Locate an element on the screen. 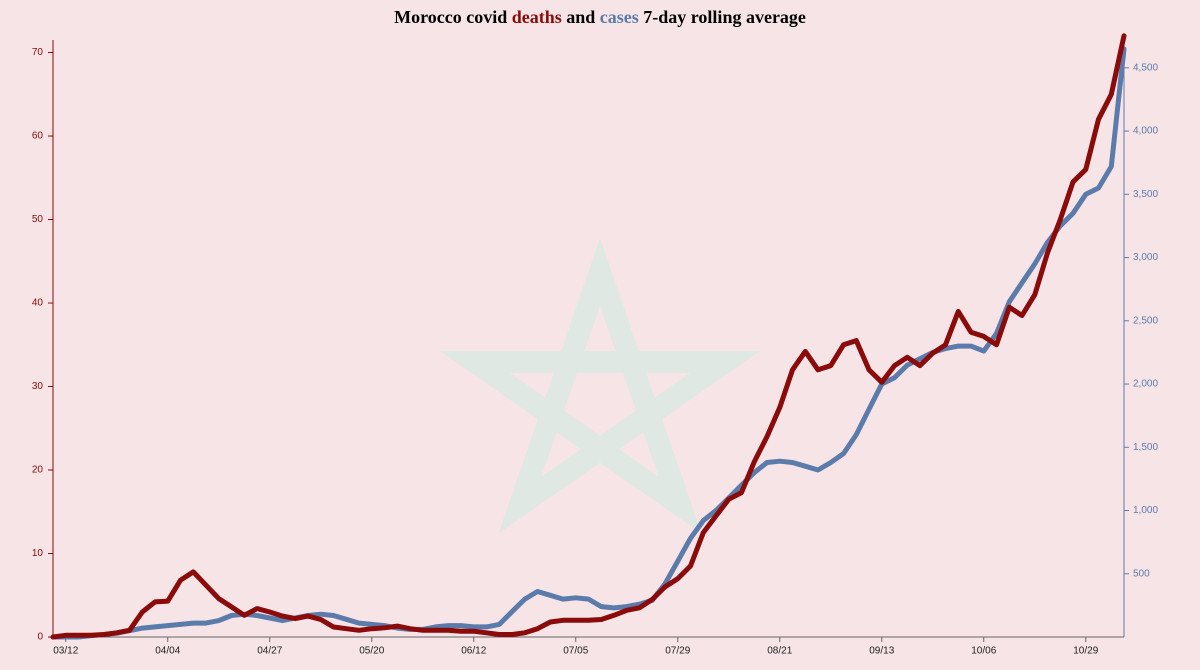  y-tick-label: 70 is located at coordinates (38, 52).